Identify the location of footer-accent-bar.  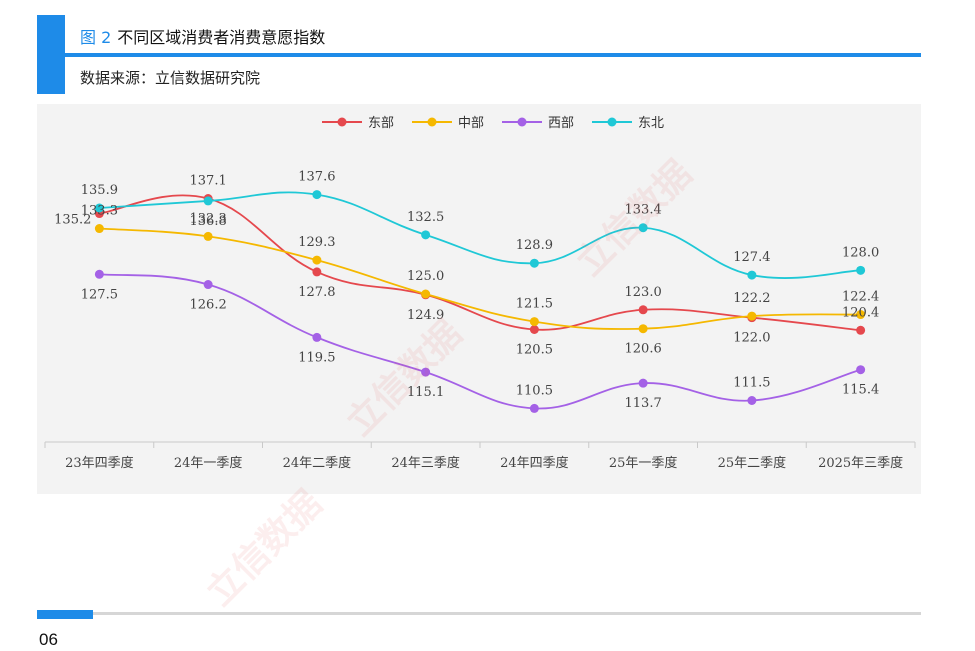
(65, 614).